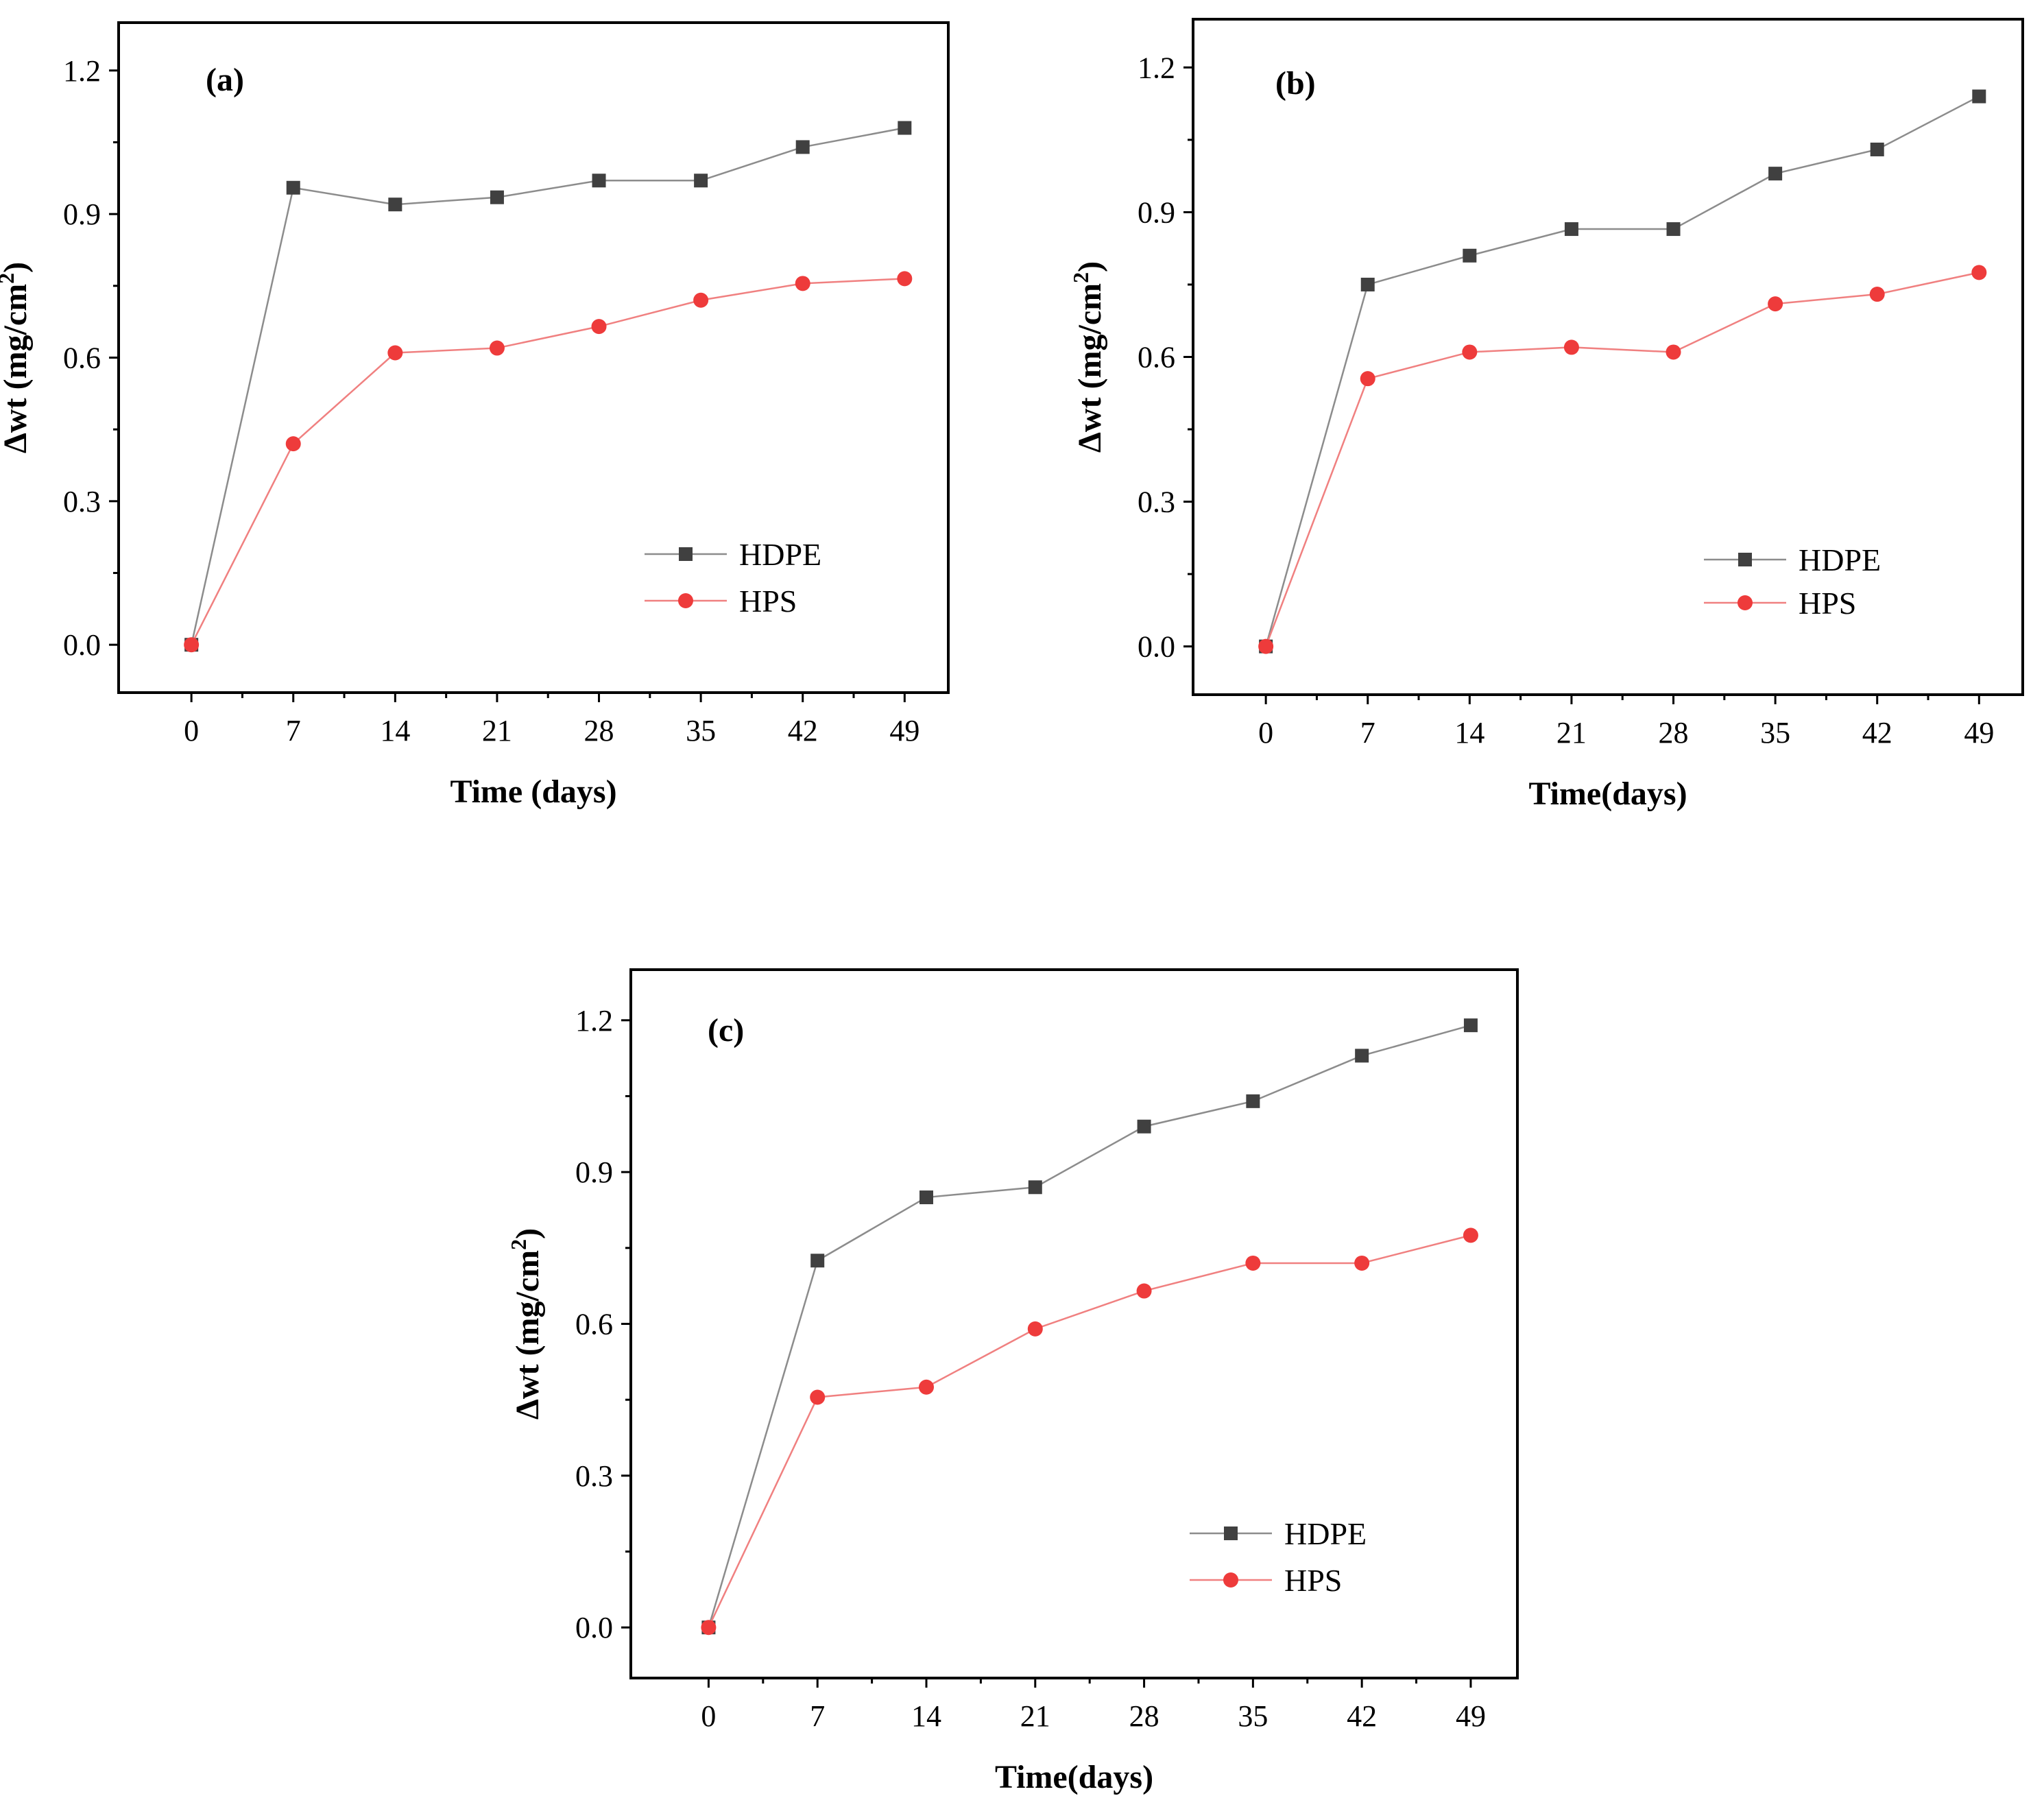 The image size is (2044, 1820). Describe the element at coordinates (1571, 733) in the screenshot. I see `x-tick-label: 21` at that location.